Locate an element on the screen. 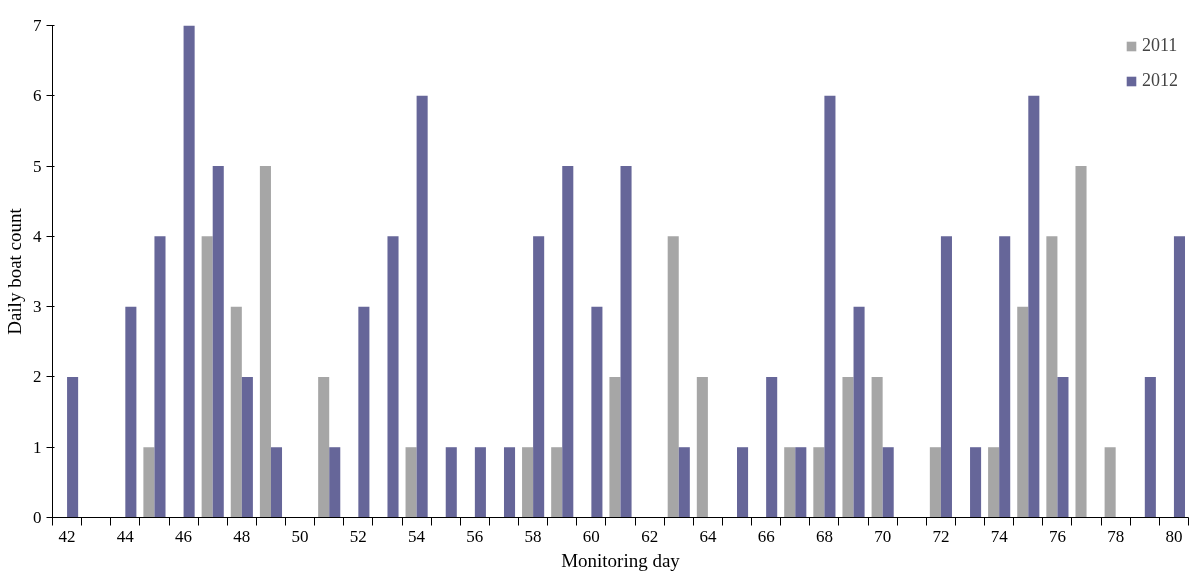 This screenshot has width=1192, height=573. y-tick-label: 3 is located at coordinates (37, 307).